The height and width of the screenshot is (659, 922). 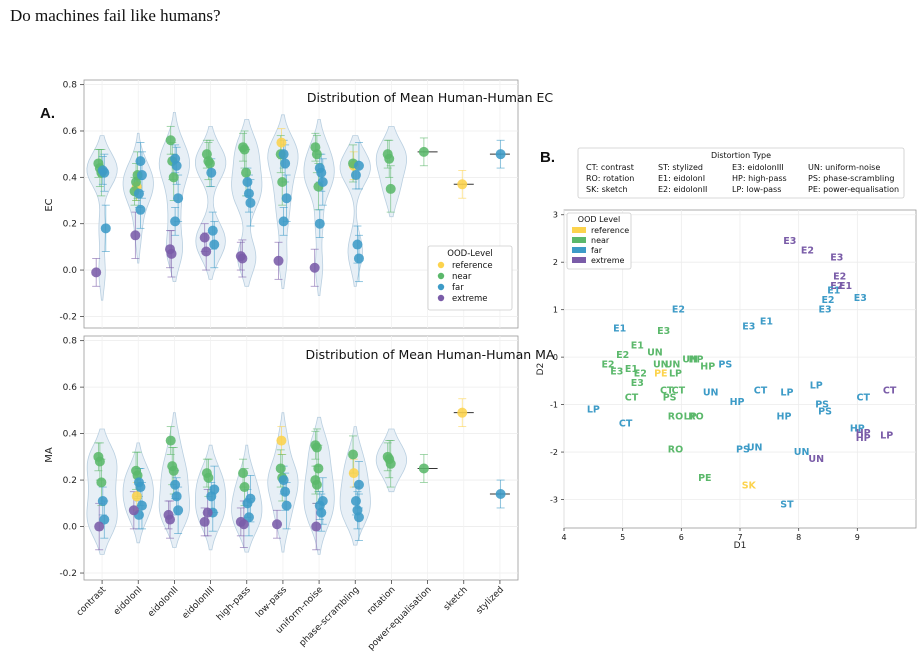 What do you see at coordinates (541, 369) in the screenshot?
I see `scatter-y-axis-label: D2` at bounding box center [541, 369].